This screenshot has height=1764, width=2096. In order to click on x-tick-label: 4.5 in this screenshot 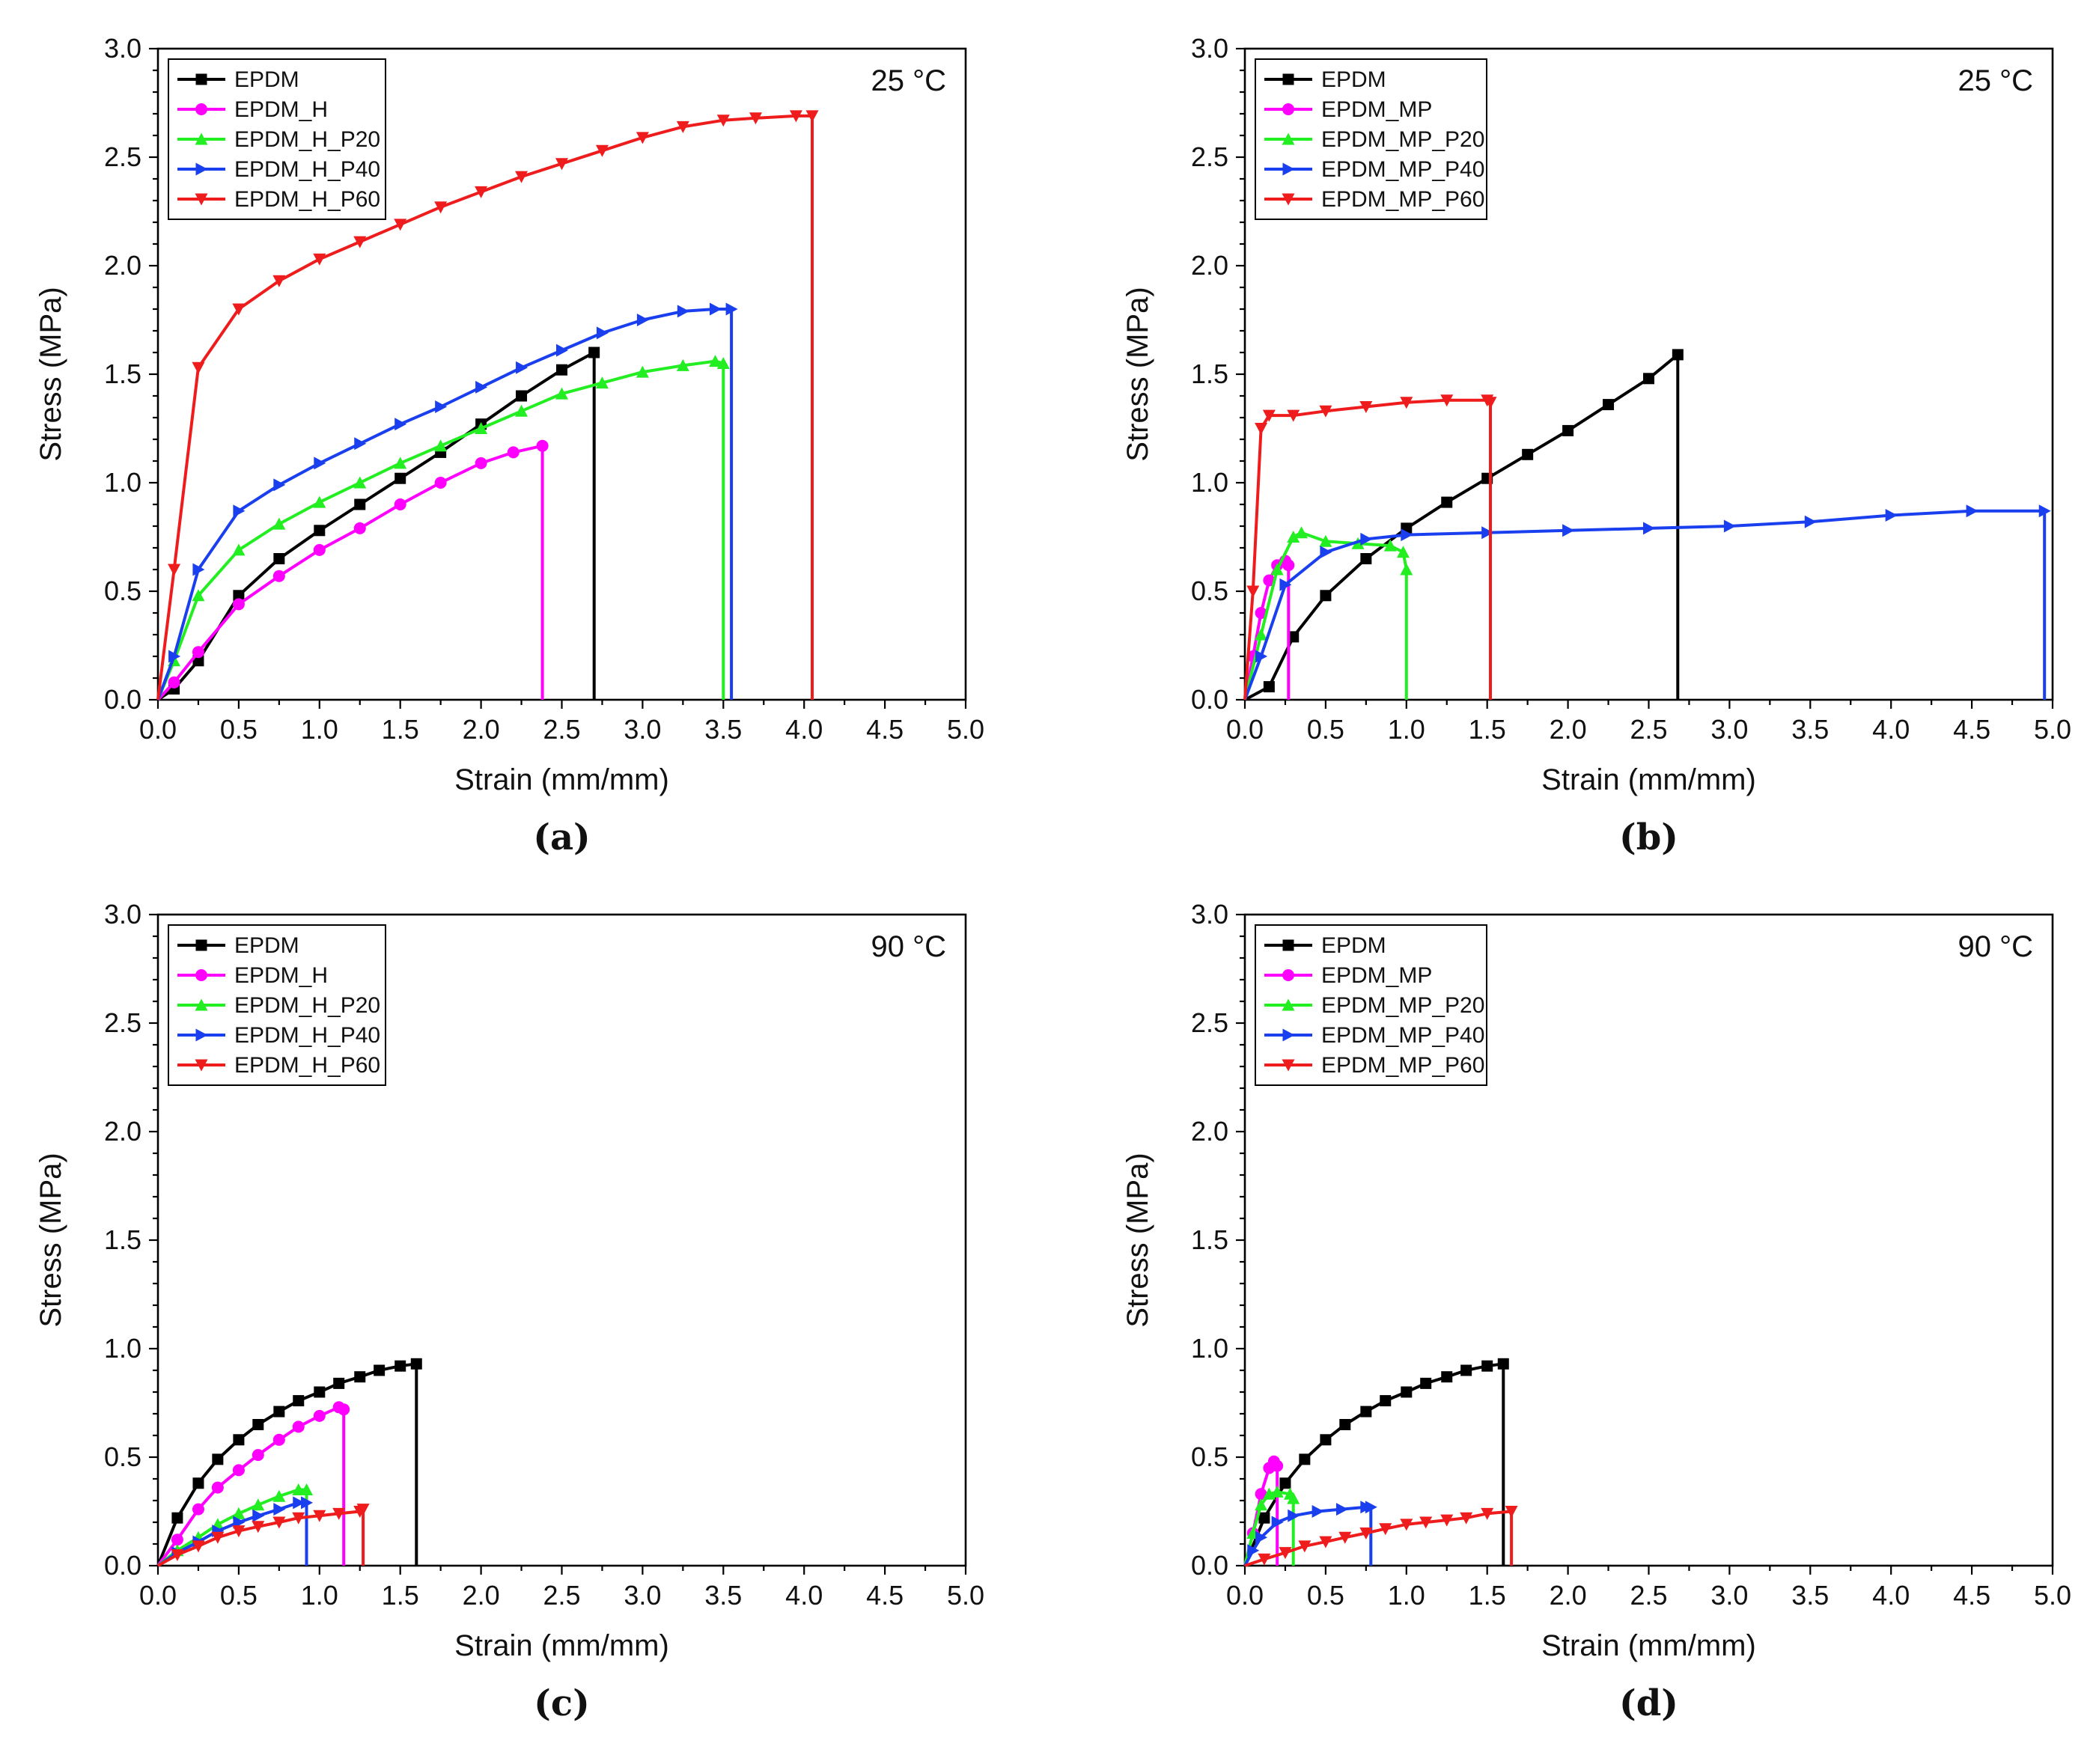, I will do `click(885, 729)`.